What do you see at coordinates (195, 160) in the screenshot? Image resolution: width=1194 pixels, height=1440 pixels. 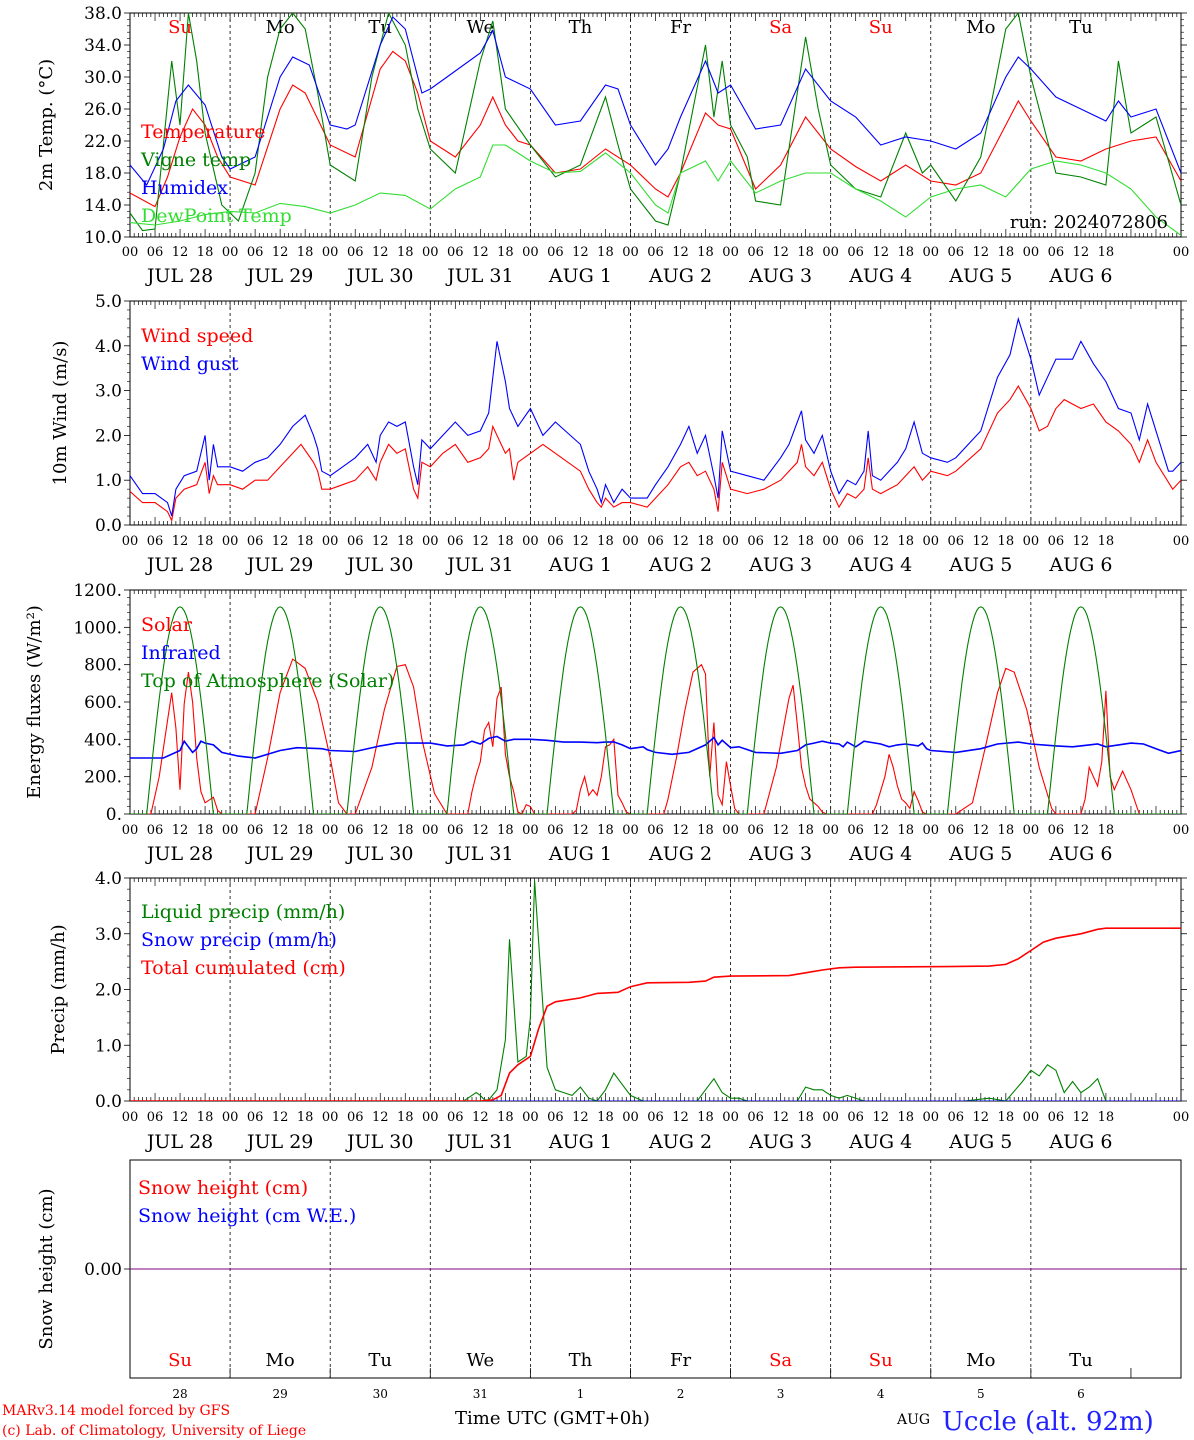 I see `legend-entry: Vigne temp` at bounding box center [195, 160].